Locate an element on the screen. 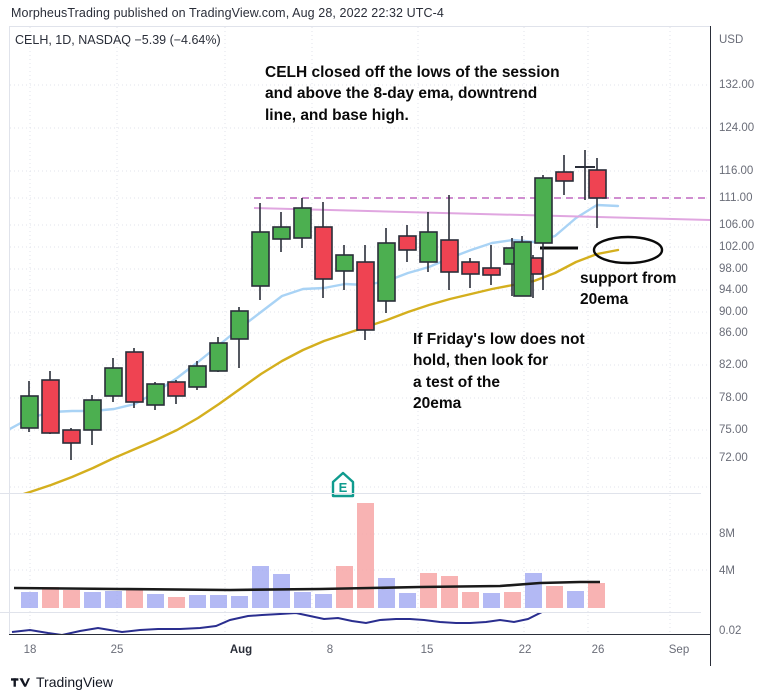 This screenshot has width=778, height=700. volume-gridlines is located at coordinates (360, 552).